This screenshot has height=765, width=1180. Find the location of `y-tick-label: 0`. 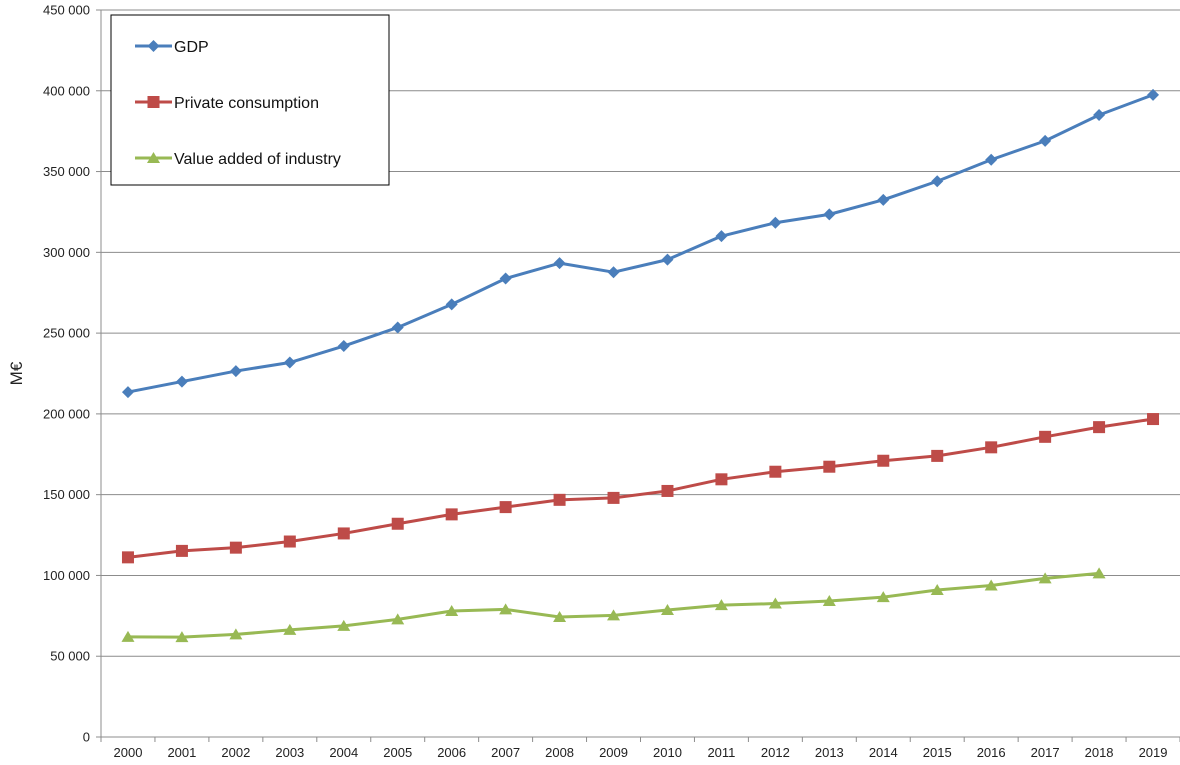

y-tick-label: 0 is located at coordinates (86, 737).